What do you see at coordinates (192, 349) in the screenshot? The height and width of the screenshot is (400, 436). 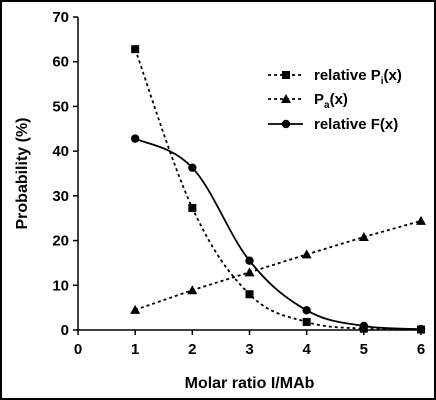 I see `x-tick-label: 2` at bounding box center [192, 349].